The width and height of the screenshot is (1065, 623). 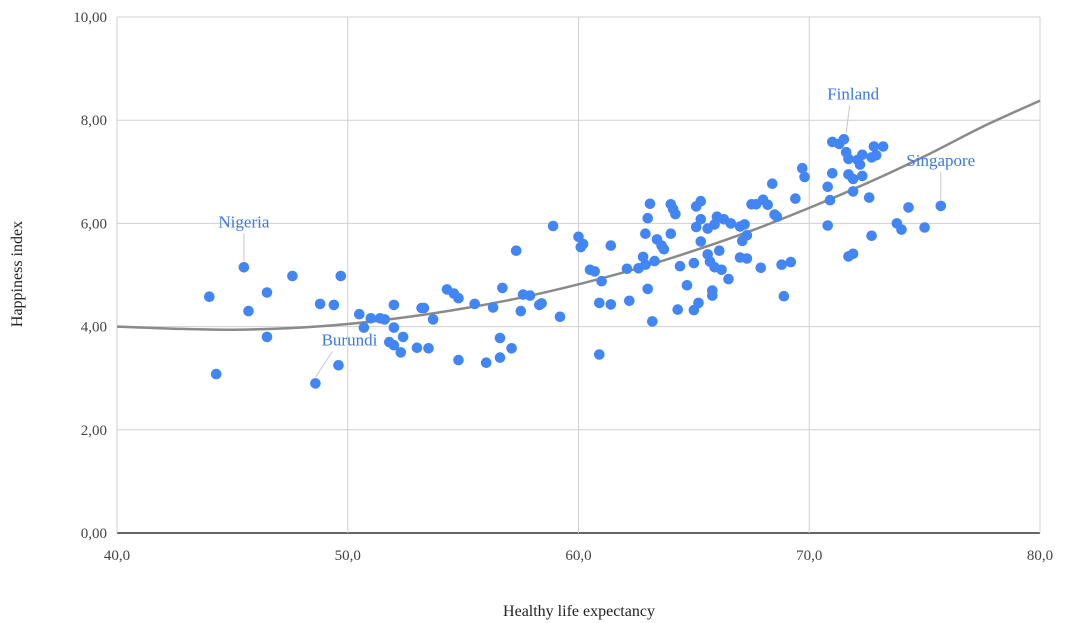 What do you see at coordinates (94, 431) in the screenshot?
I see `y-tick-label: 2,00` at bounding box center [94, 431].